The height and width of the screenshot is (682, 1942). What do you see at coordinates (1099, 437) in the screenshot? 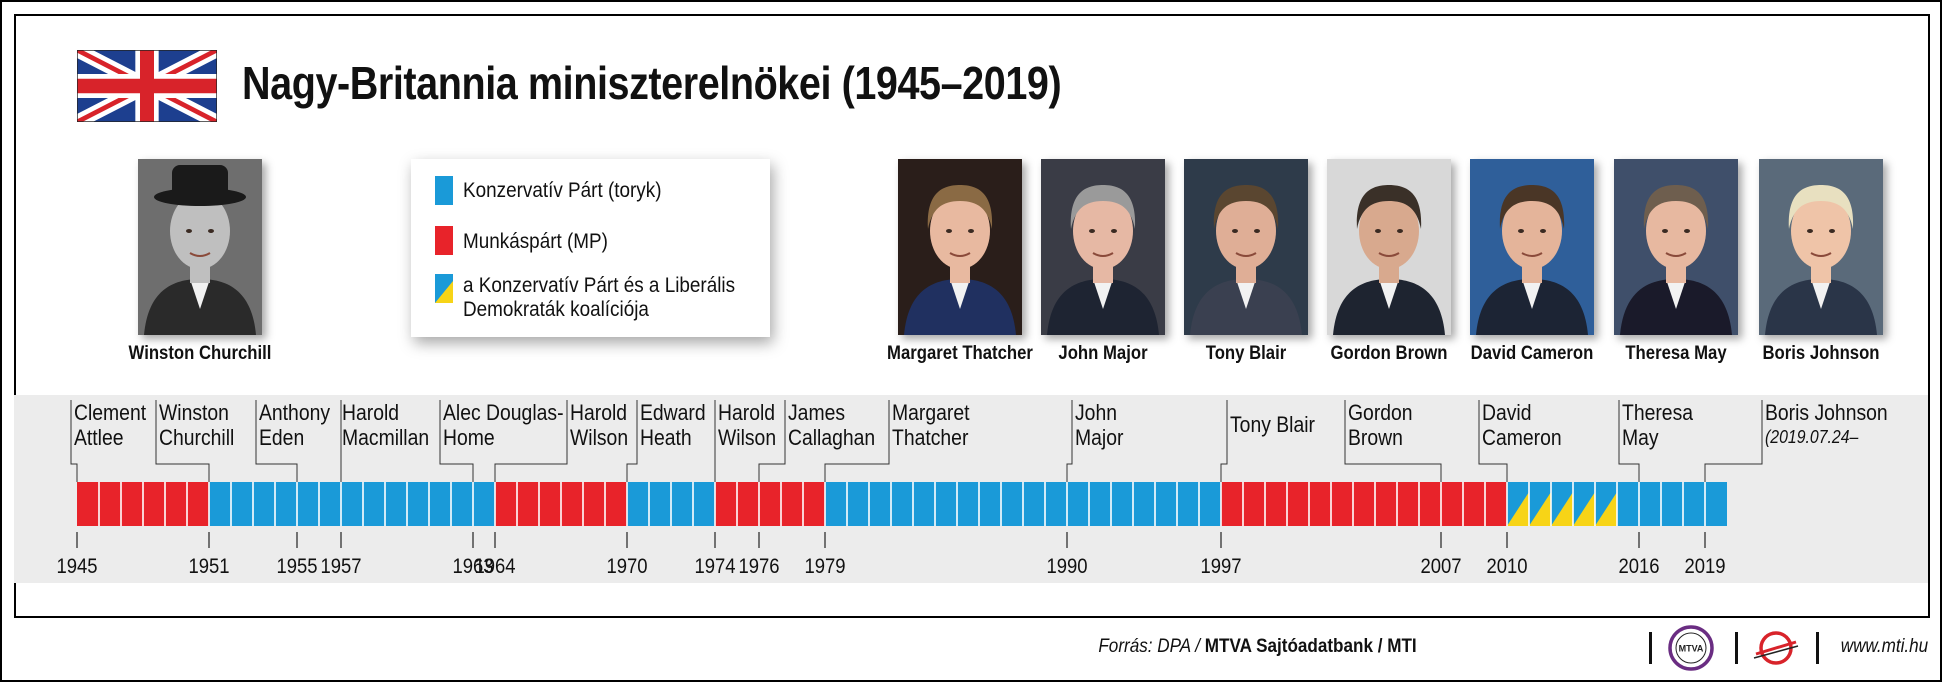
I see `term-label-line: Major` at bounding box center [1099, 437].